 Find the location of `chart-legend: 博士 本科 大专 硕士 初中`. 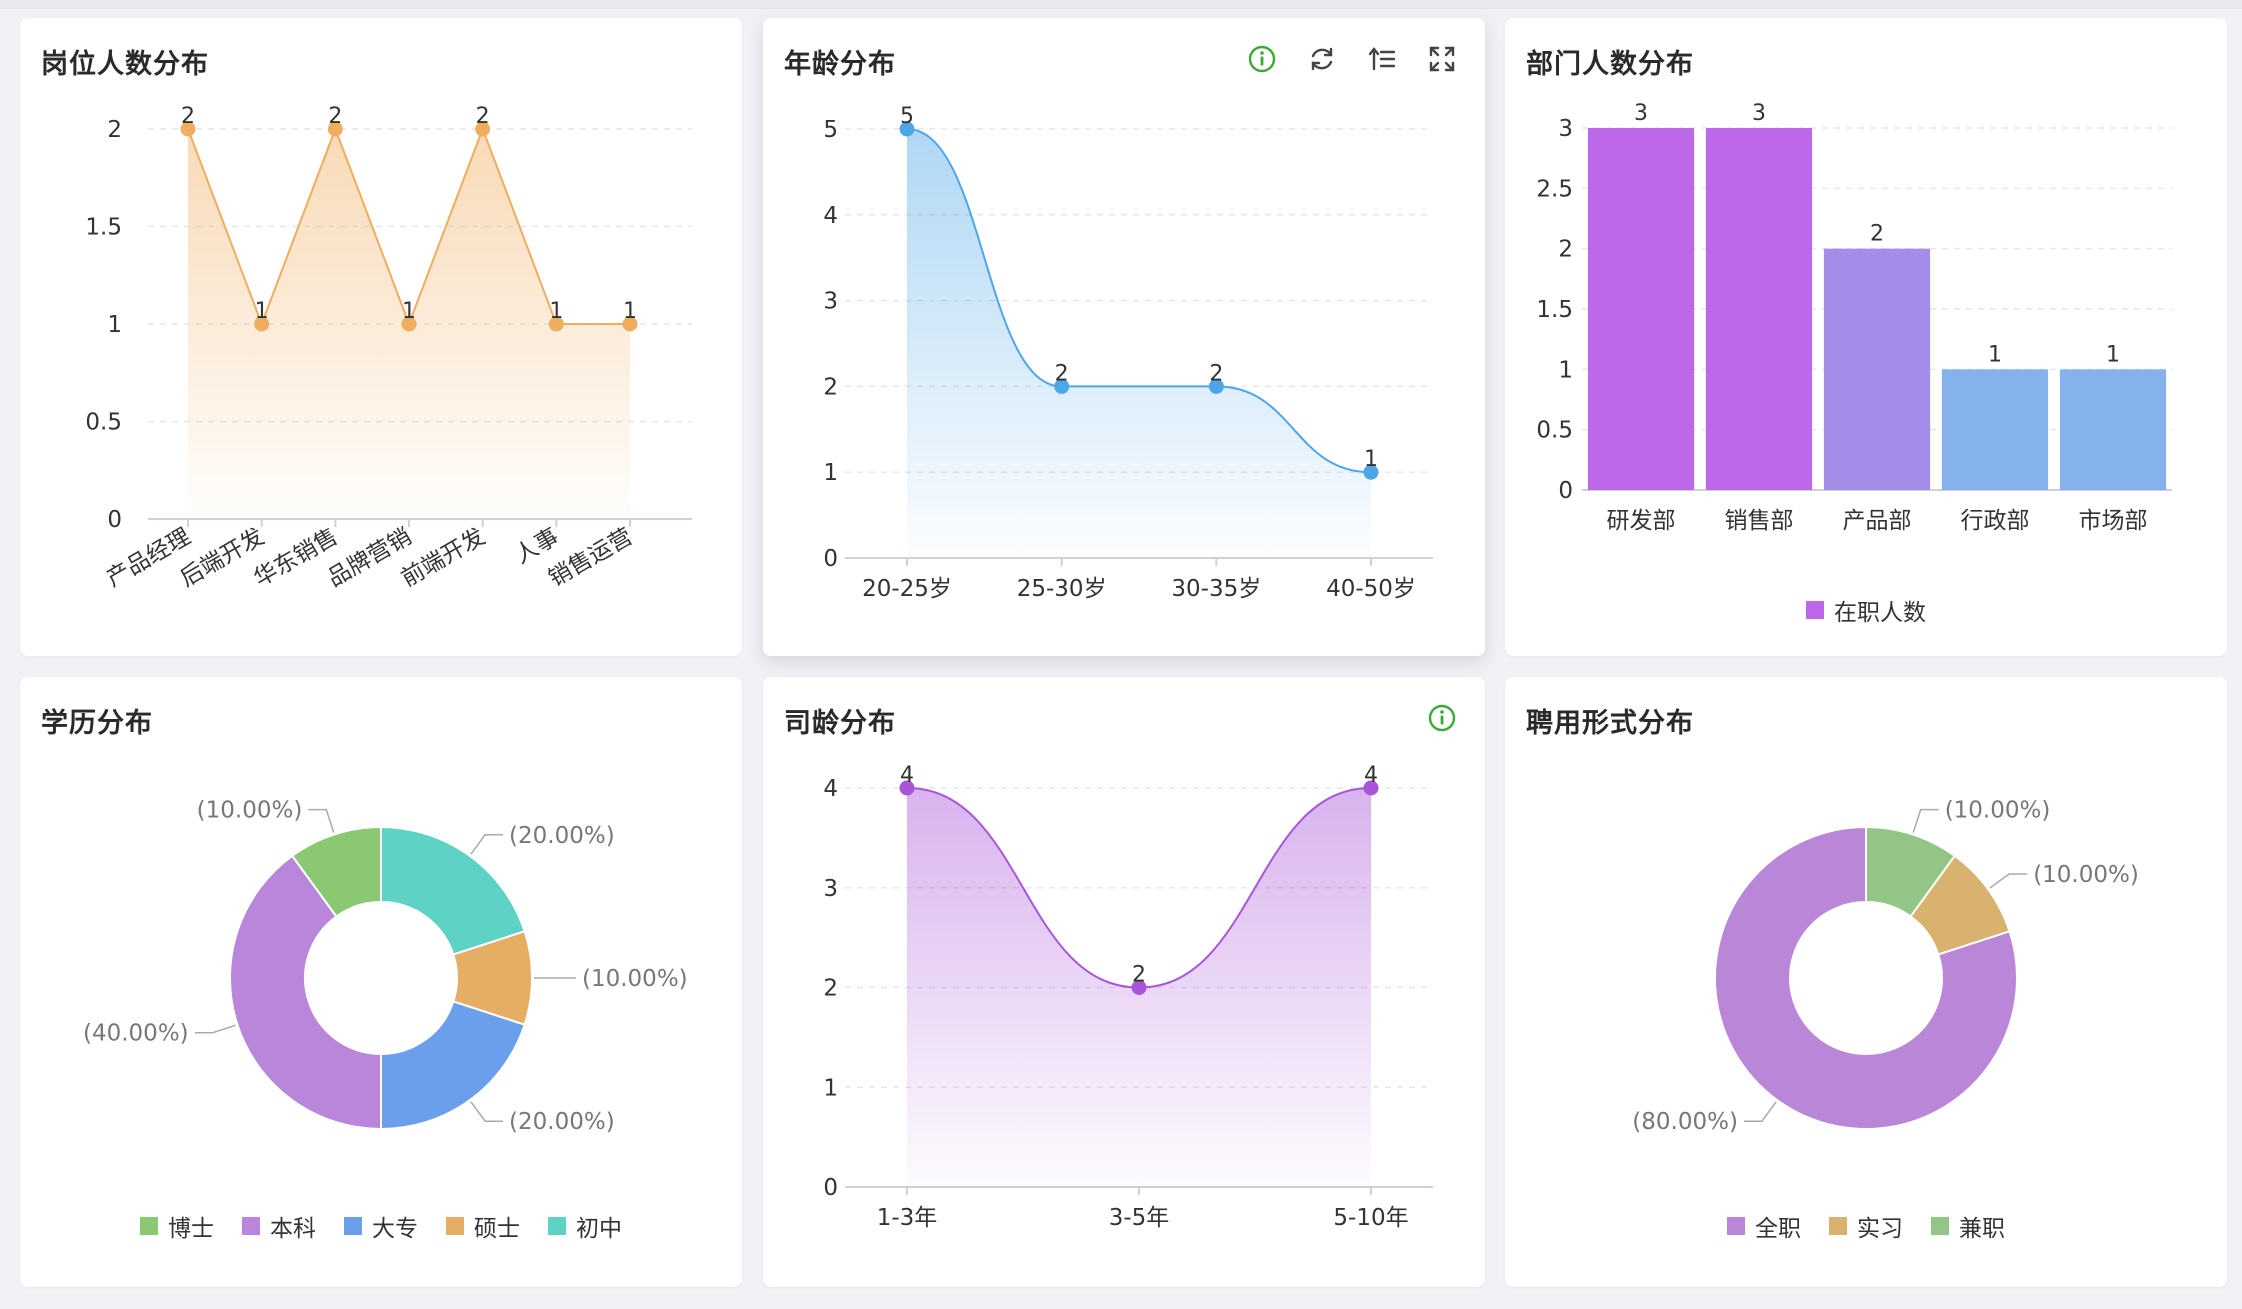

chart-legend: 博士 本科 大专 硕士 初中 is located at coordinates (381, 1226).